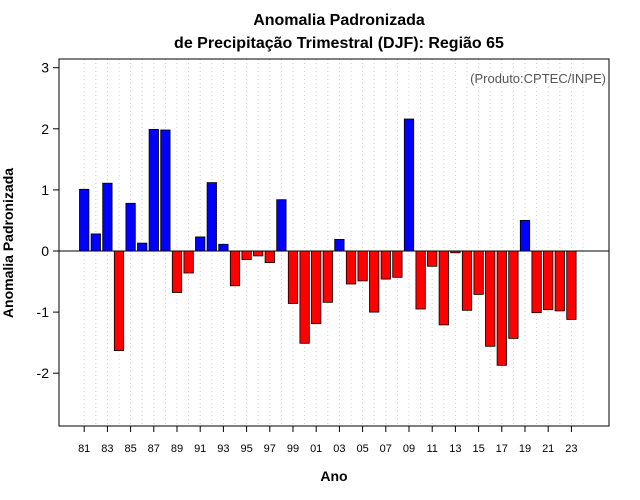 Image resolution: width=640 pixels, height=500 pixels. I want to click on x-tick-label: 93, so click(223, 449).